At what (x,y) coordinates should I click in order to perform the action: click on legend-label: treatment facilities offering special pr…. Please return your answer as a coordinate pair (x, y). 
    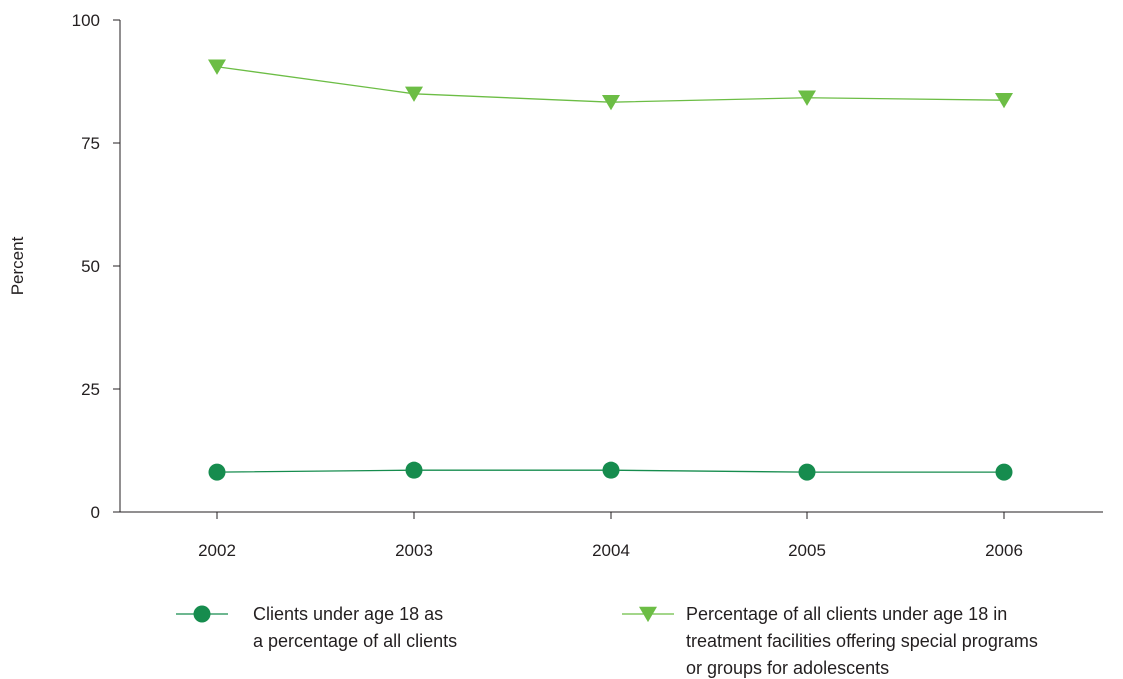
    Looking at the image, I should click on (862, 641).